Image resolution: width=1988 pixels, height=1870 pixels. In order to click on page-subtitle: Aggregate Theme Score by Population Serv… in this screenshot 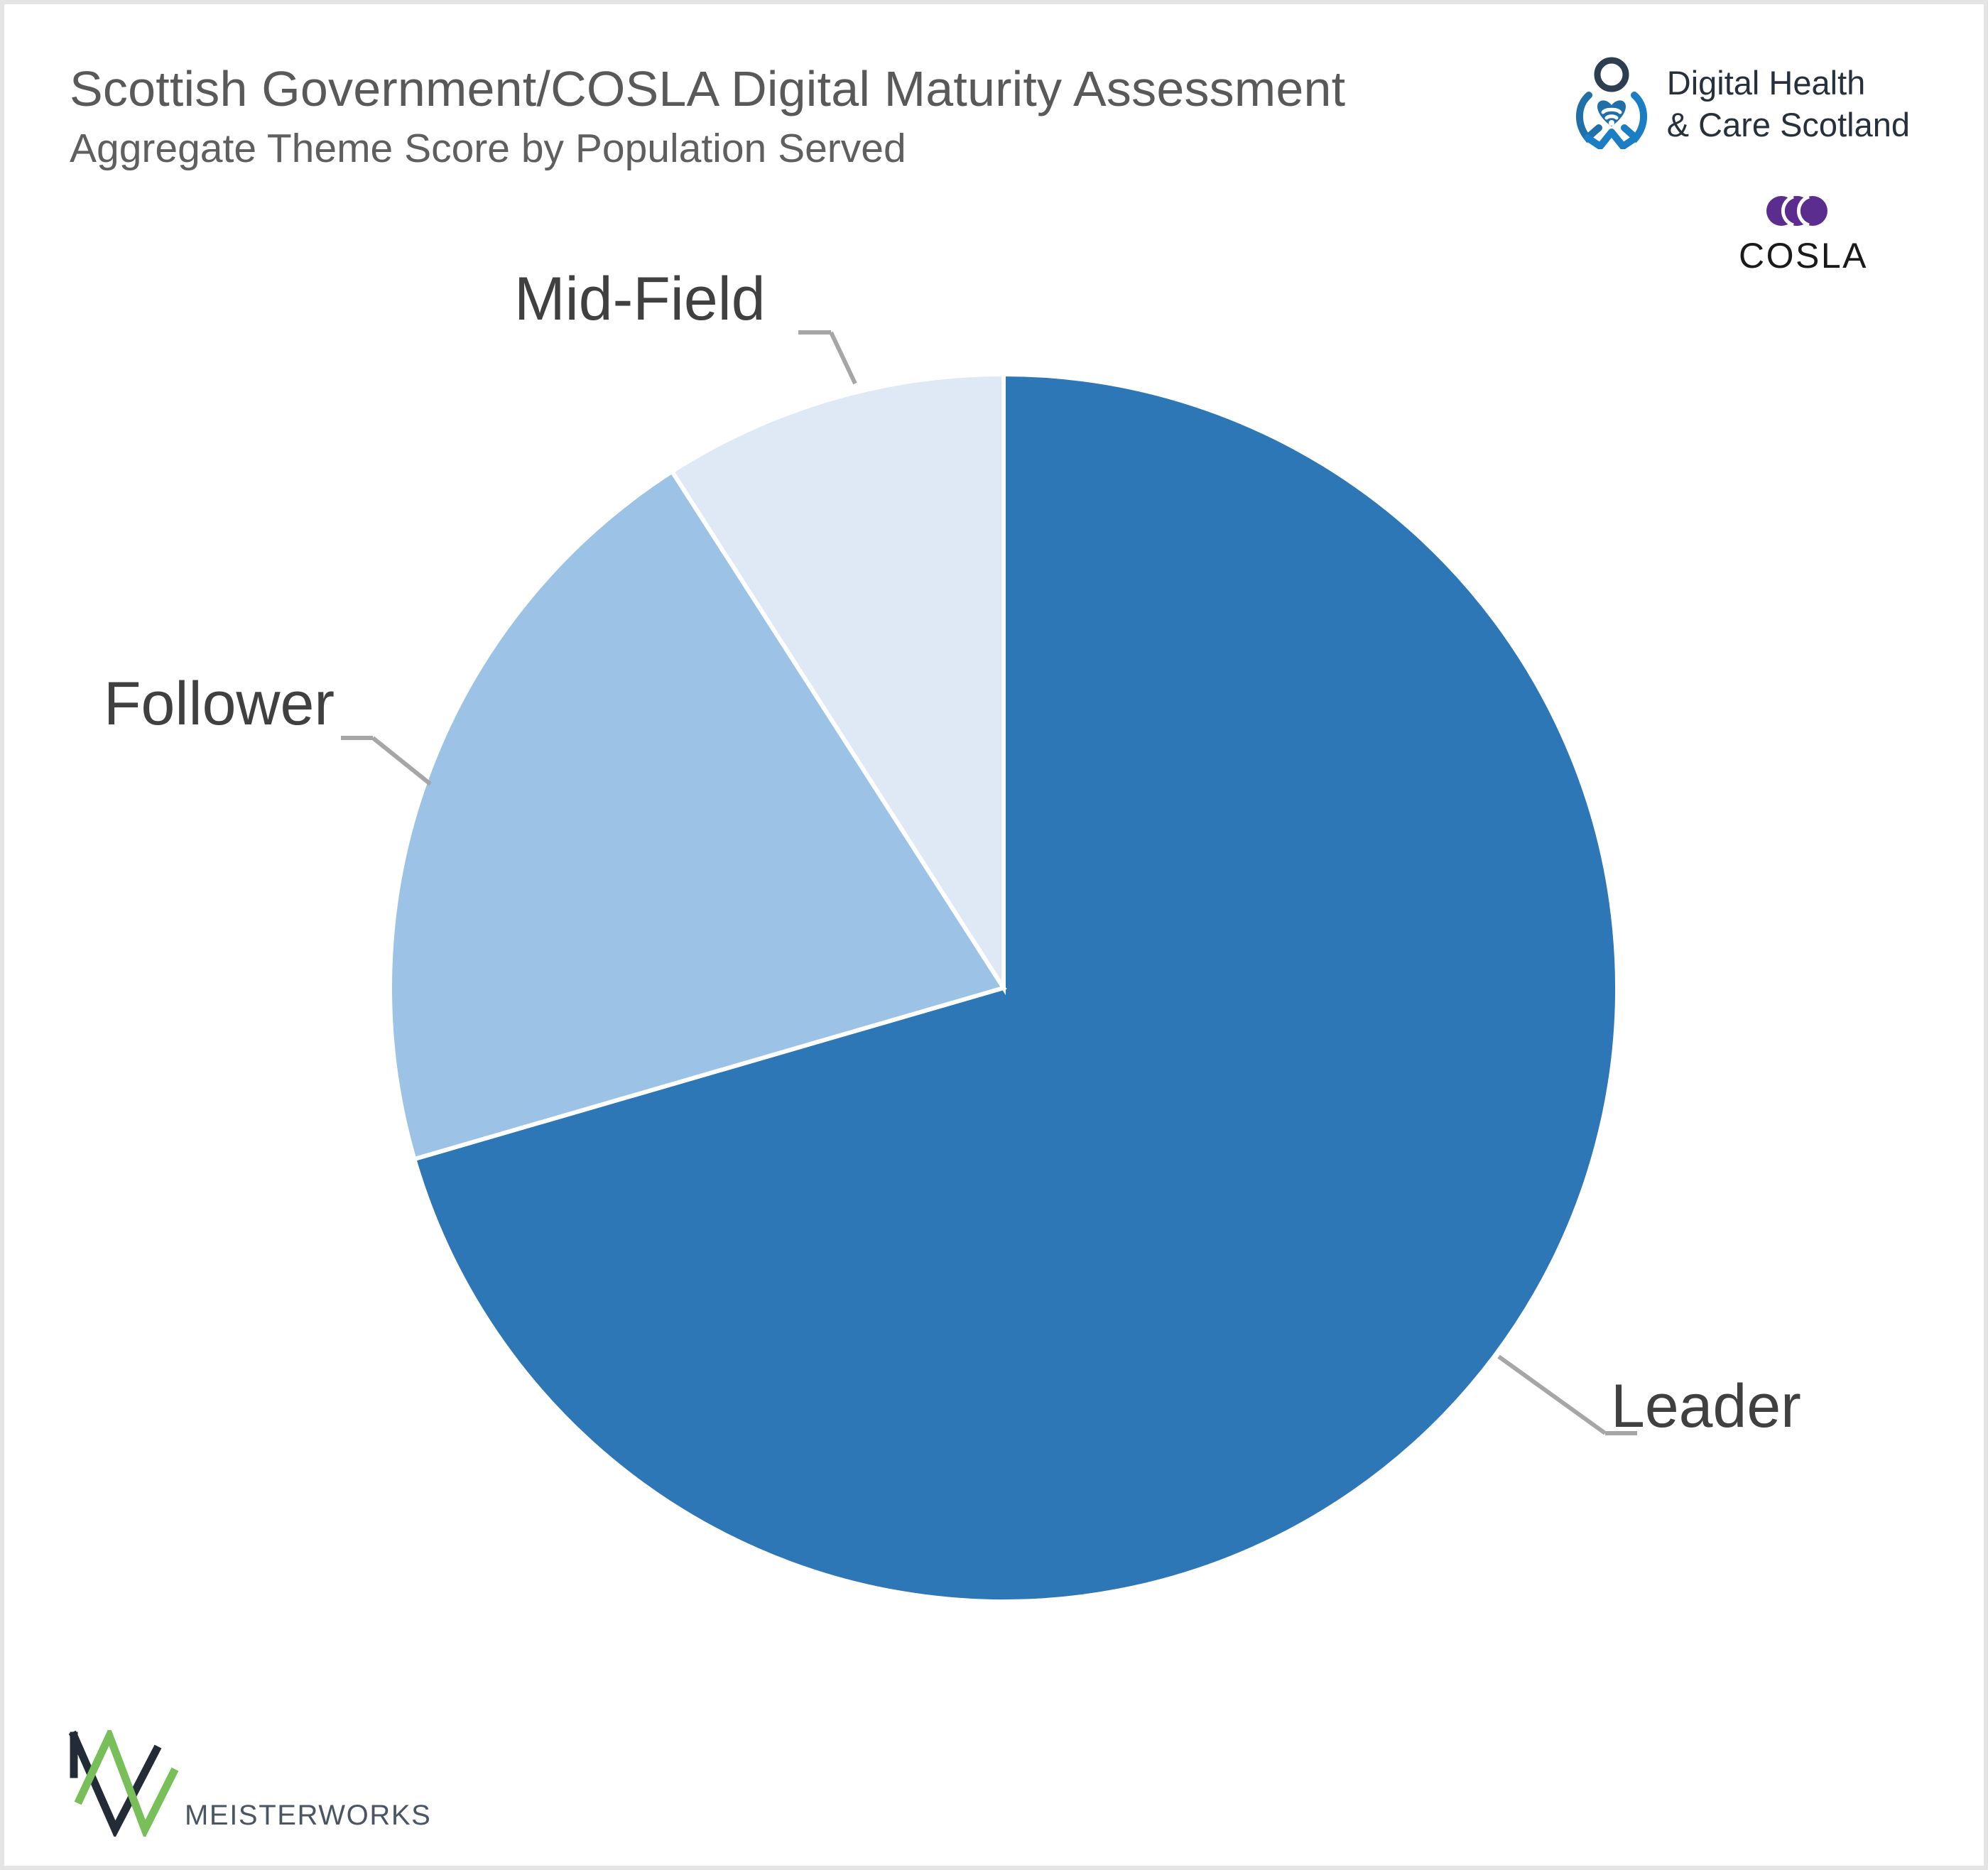, I will do `click(488, 148)`.